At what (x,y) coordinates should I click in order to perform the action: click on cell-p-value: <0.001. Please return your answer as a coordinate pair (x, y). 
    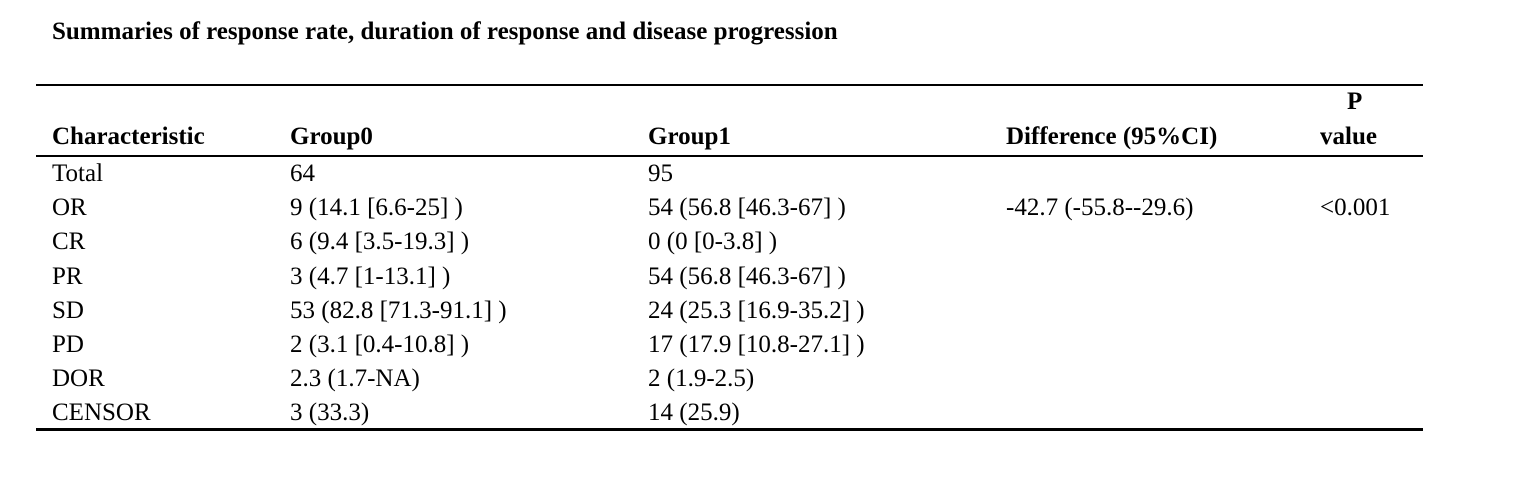
    Looking at the image, I should click on (1355, 208).